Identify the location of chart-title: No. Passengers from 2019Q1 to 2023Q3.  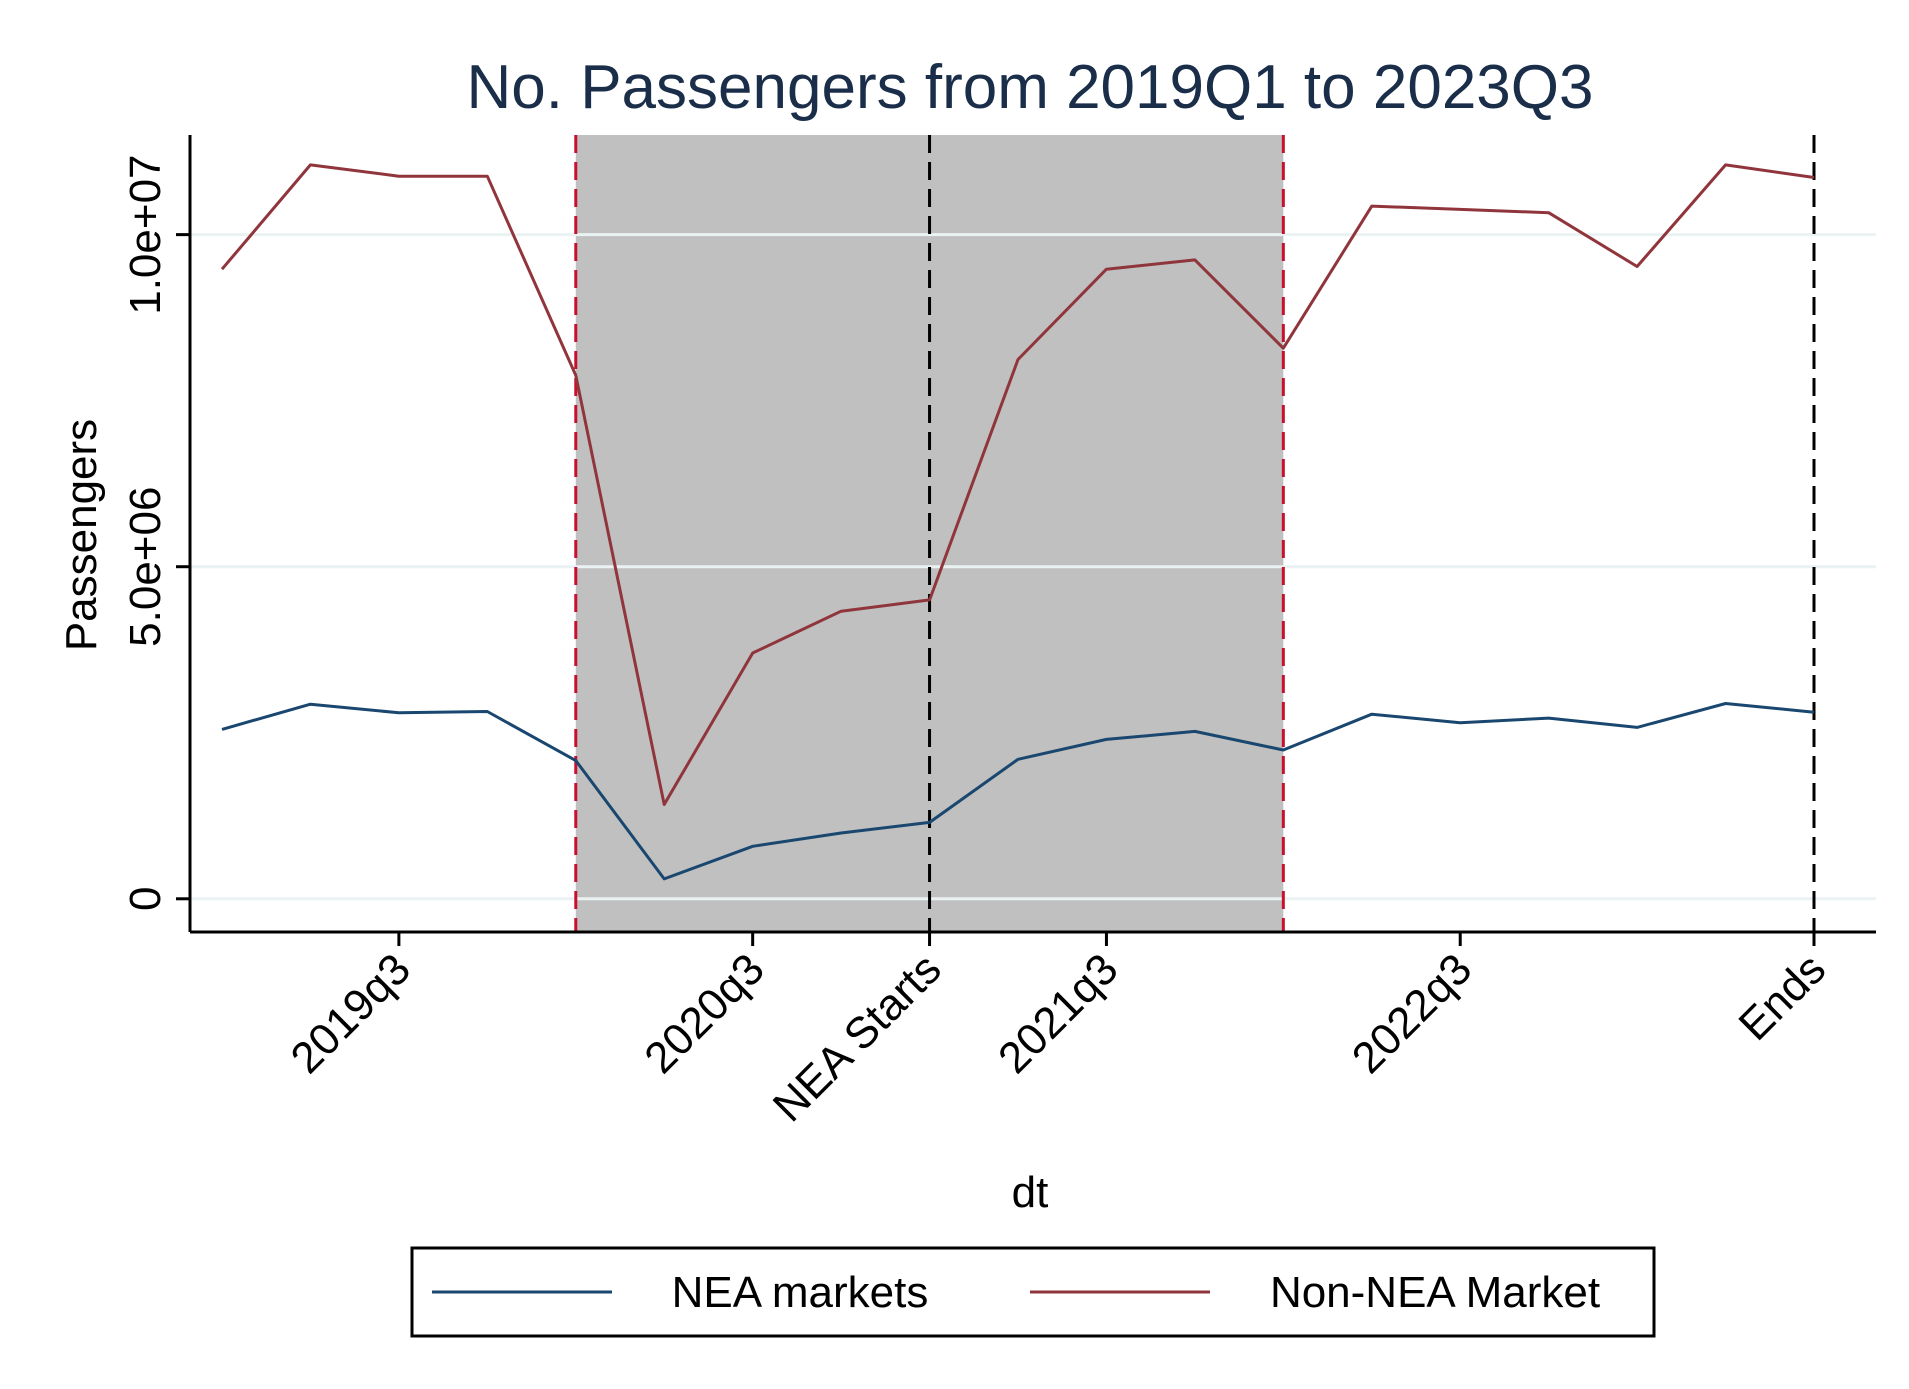
(1030, 87).